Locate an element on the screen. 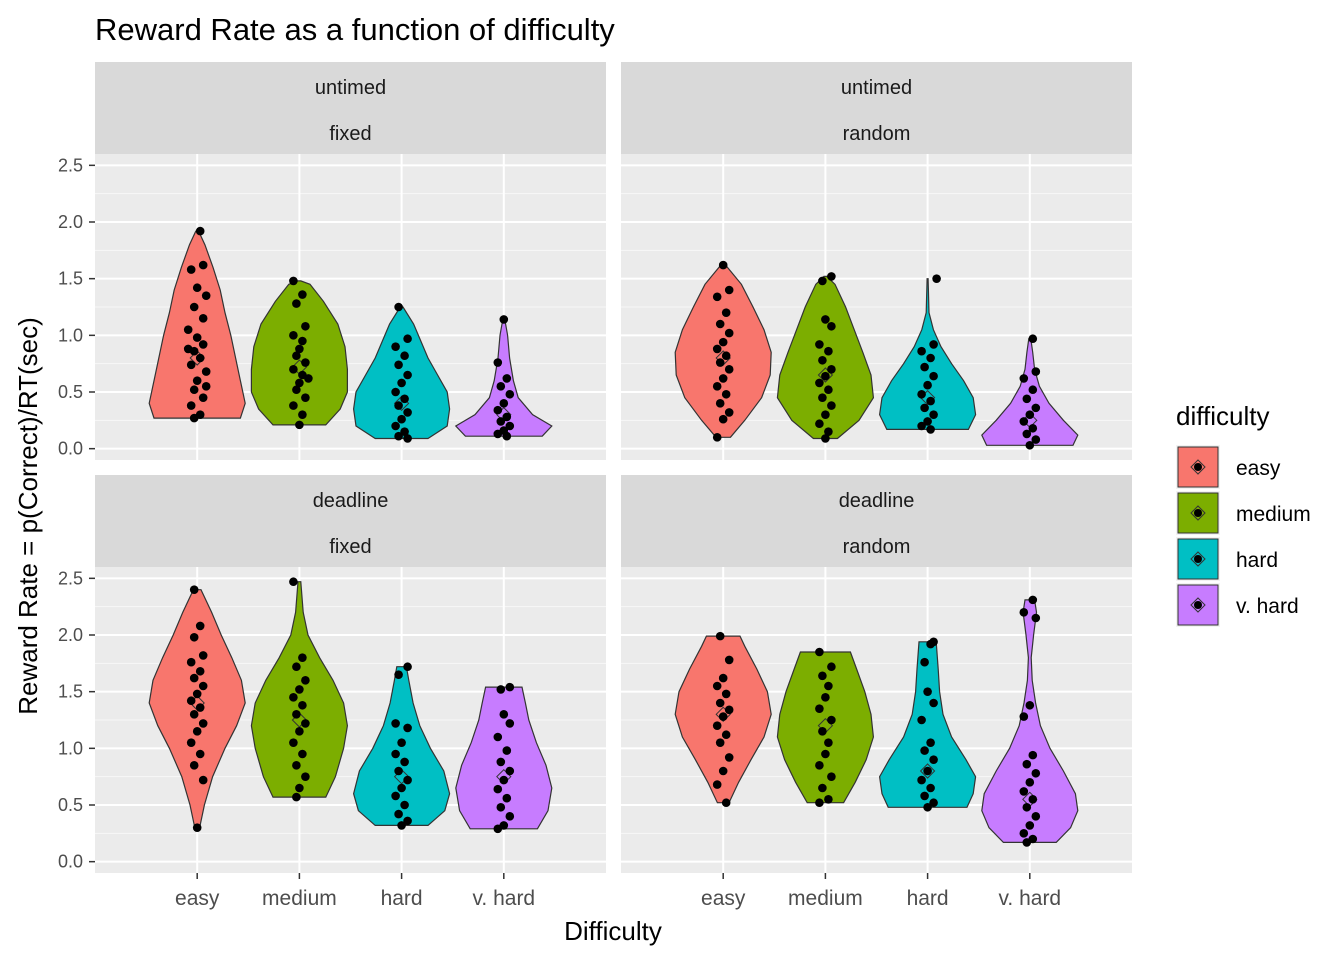 The height and width of the screenshot is (960, 1344). y-tick-label: 0.5 is located at coordinates (70, 392).